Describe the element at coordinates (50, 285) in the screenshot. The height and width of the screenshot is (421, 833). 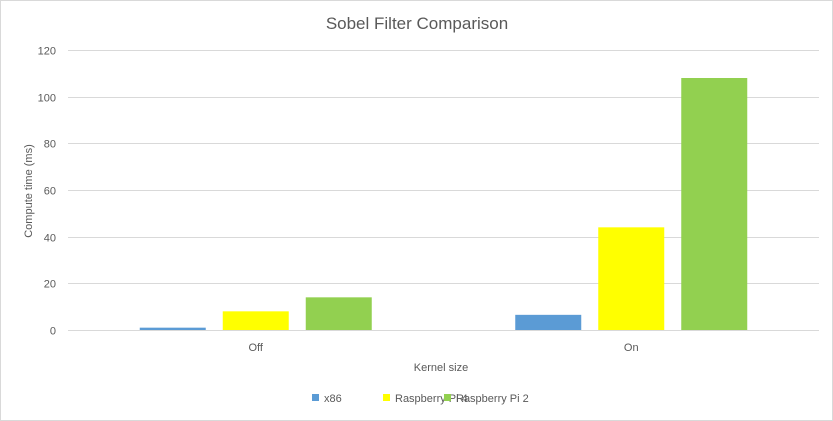
I see `y-tick-label: 20` at that location.